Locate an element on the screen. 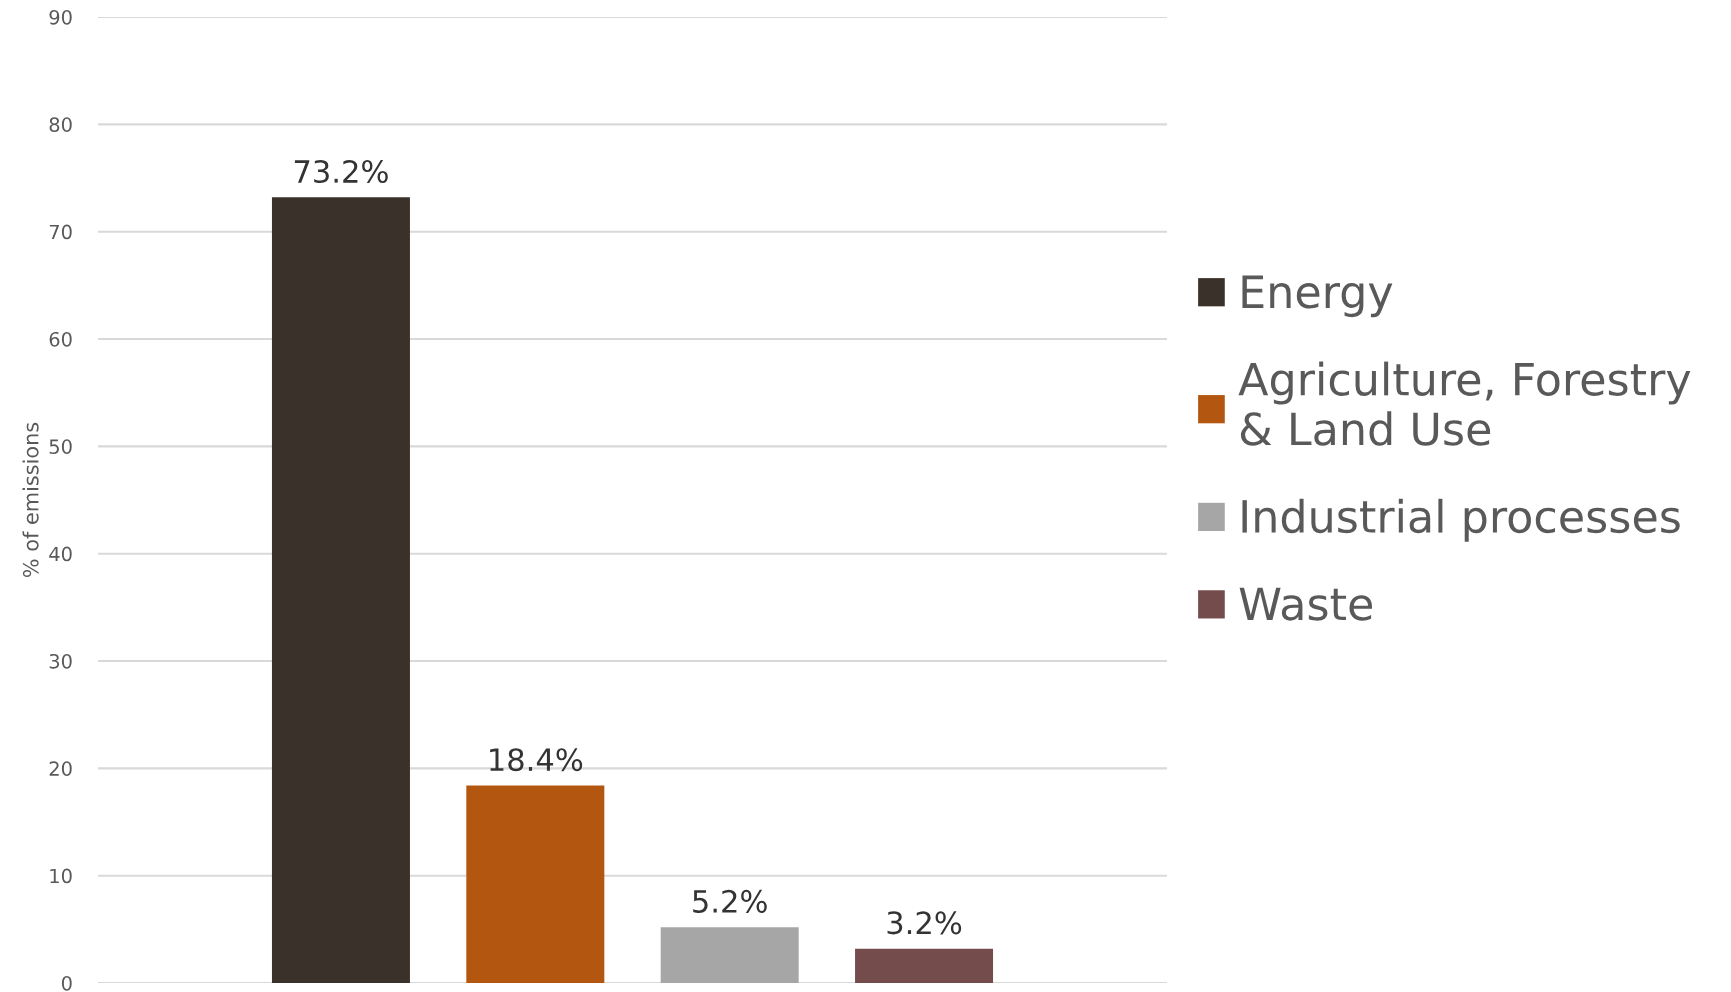 The image size is (1731, 992). data-label: 73.2% is located at coordinates (341, 171).